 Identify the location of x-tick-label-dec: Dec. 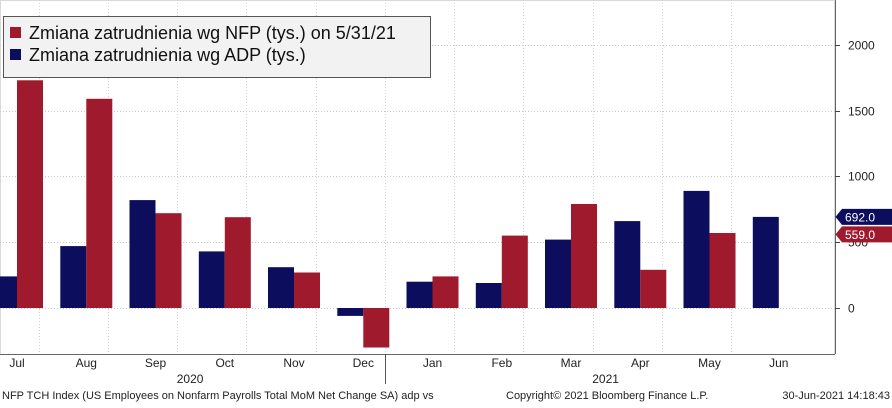
(363, 363).